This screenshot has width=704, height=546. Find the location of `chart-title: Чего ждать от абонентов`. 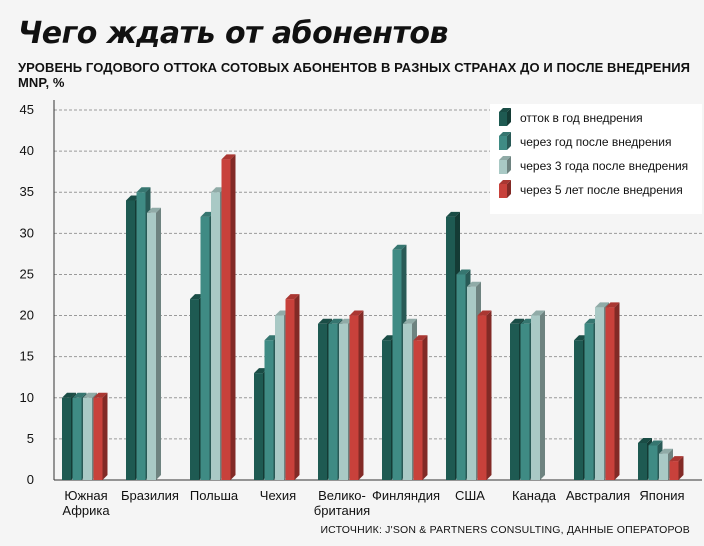

chart-title: Чего ждать от абонентов is located at coordinates (233, 33).